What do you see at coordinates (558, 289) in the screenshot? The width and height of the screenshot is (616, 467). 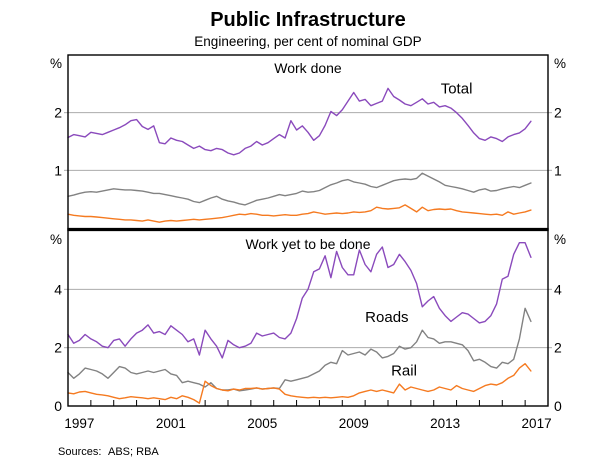 I see `y-axis-label-right: 4` at bounding box center [558, 289].